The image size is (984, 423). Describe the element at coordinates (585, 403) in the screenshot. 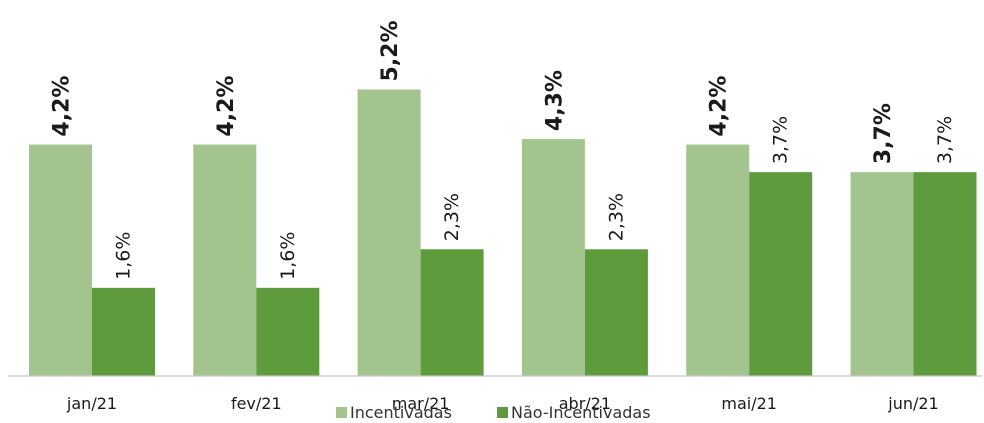

I see `x-tick-label-3: abr/21` at that location.